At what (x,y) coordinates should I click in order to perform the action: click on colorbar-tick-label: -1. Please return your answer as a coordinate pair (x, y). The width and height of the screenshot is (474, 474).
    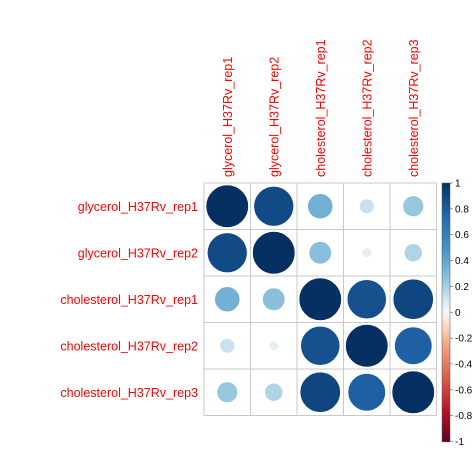
    Looking at the image, I should click on (459, 442).